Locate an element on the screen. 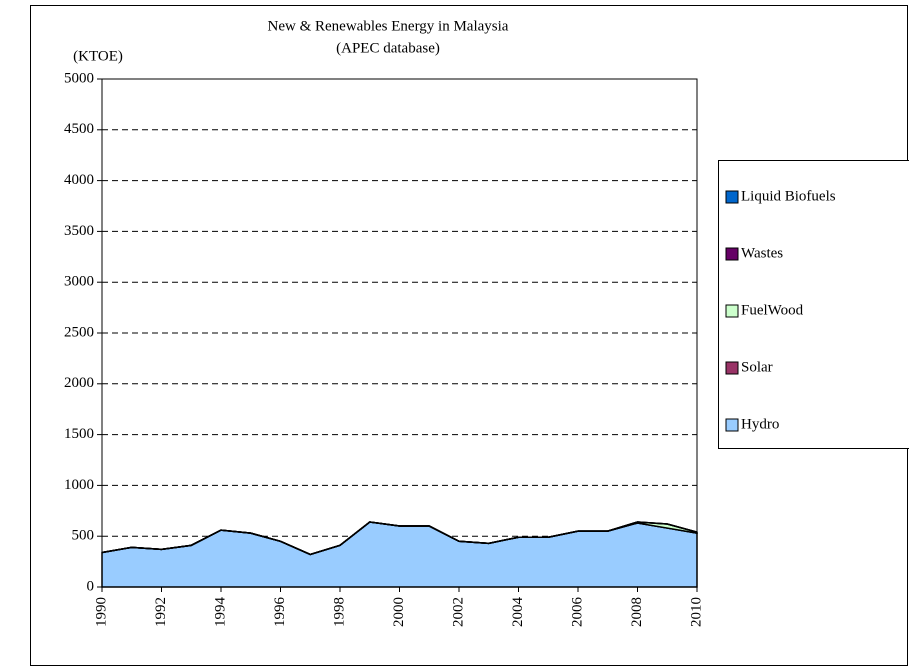  x-tick-label: 1992 is located at coordinates (161, 612).